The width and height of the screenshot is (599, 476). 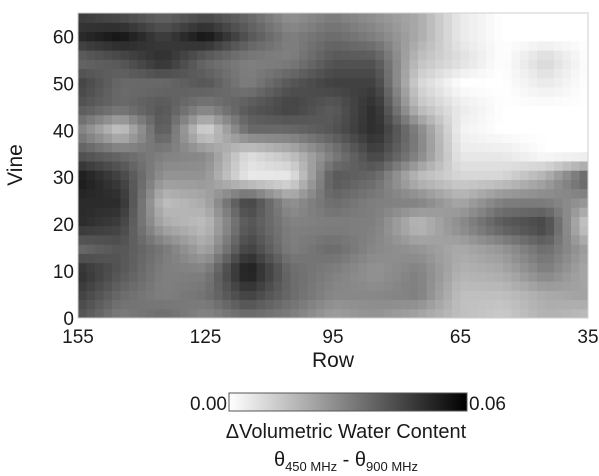 What do you see at coordinates (63, 178) in the screenshot?
I see `y-tick-label: 30` at bounding box center [63, 178].